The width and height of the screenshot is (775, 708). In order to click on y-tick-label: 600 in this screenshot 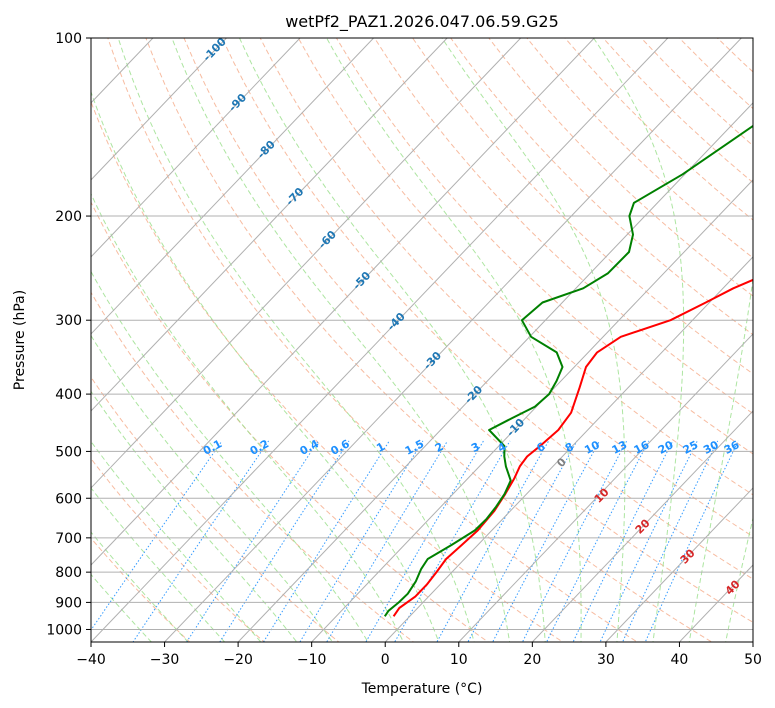, I will do `click(68, 499)`.